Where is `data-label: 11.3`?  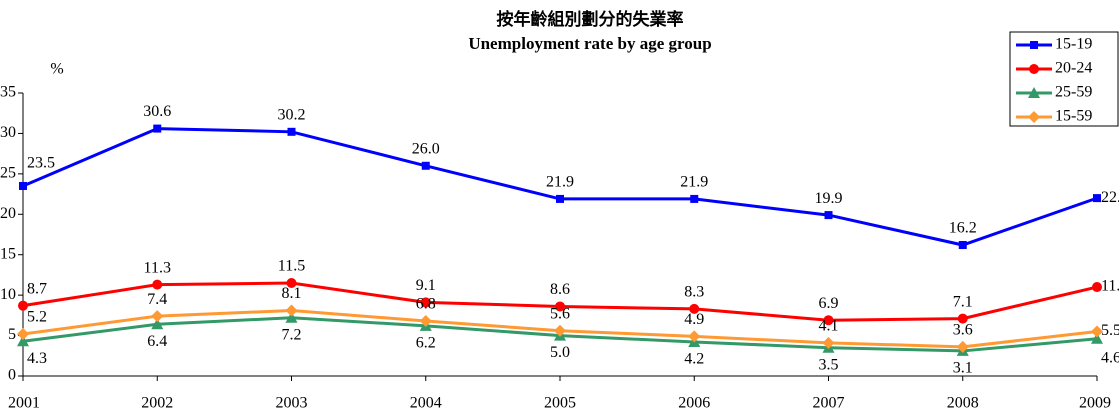
data-label: 11.3 is located at coordinates (157, 267).